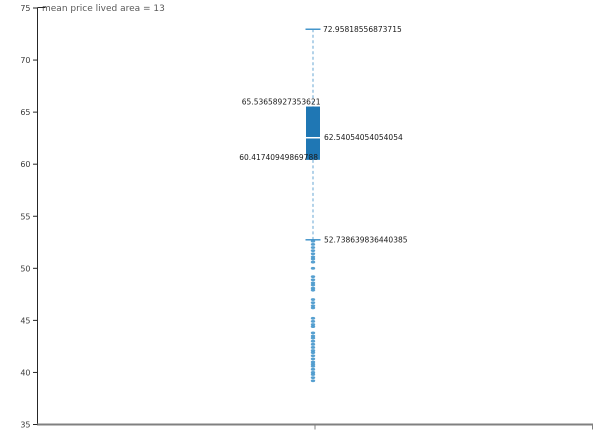 The width and height of the screenshot is (600, 447). I want to click on chart-title: mean price lived area = 13, so click(103, 9).